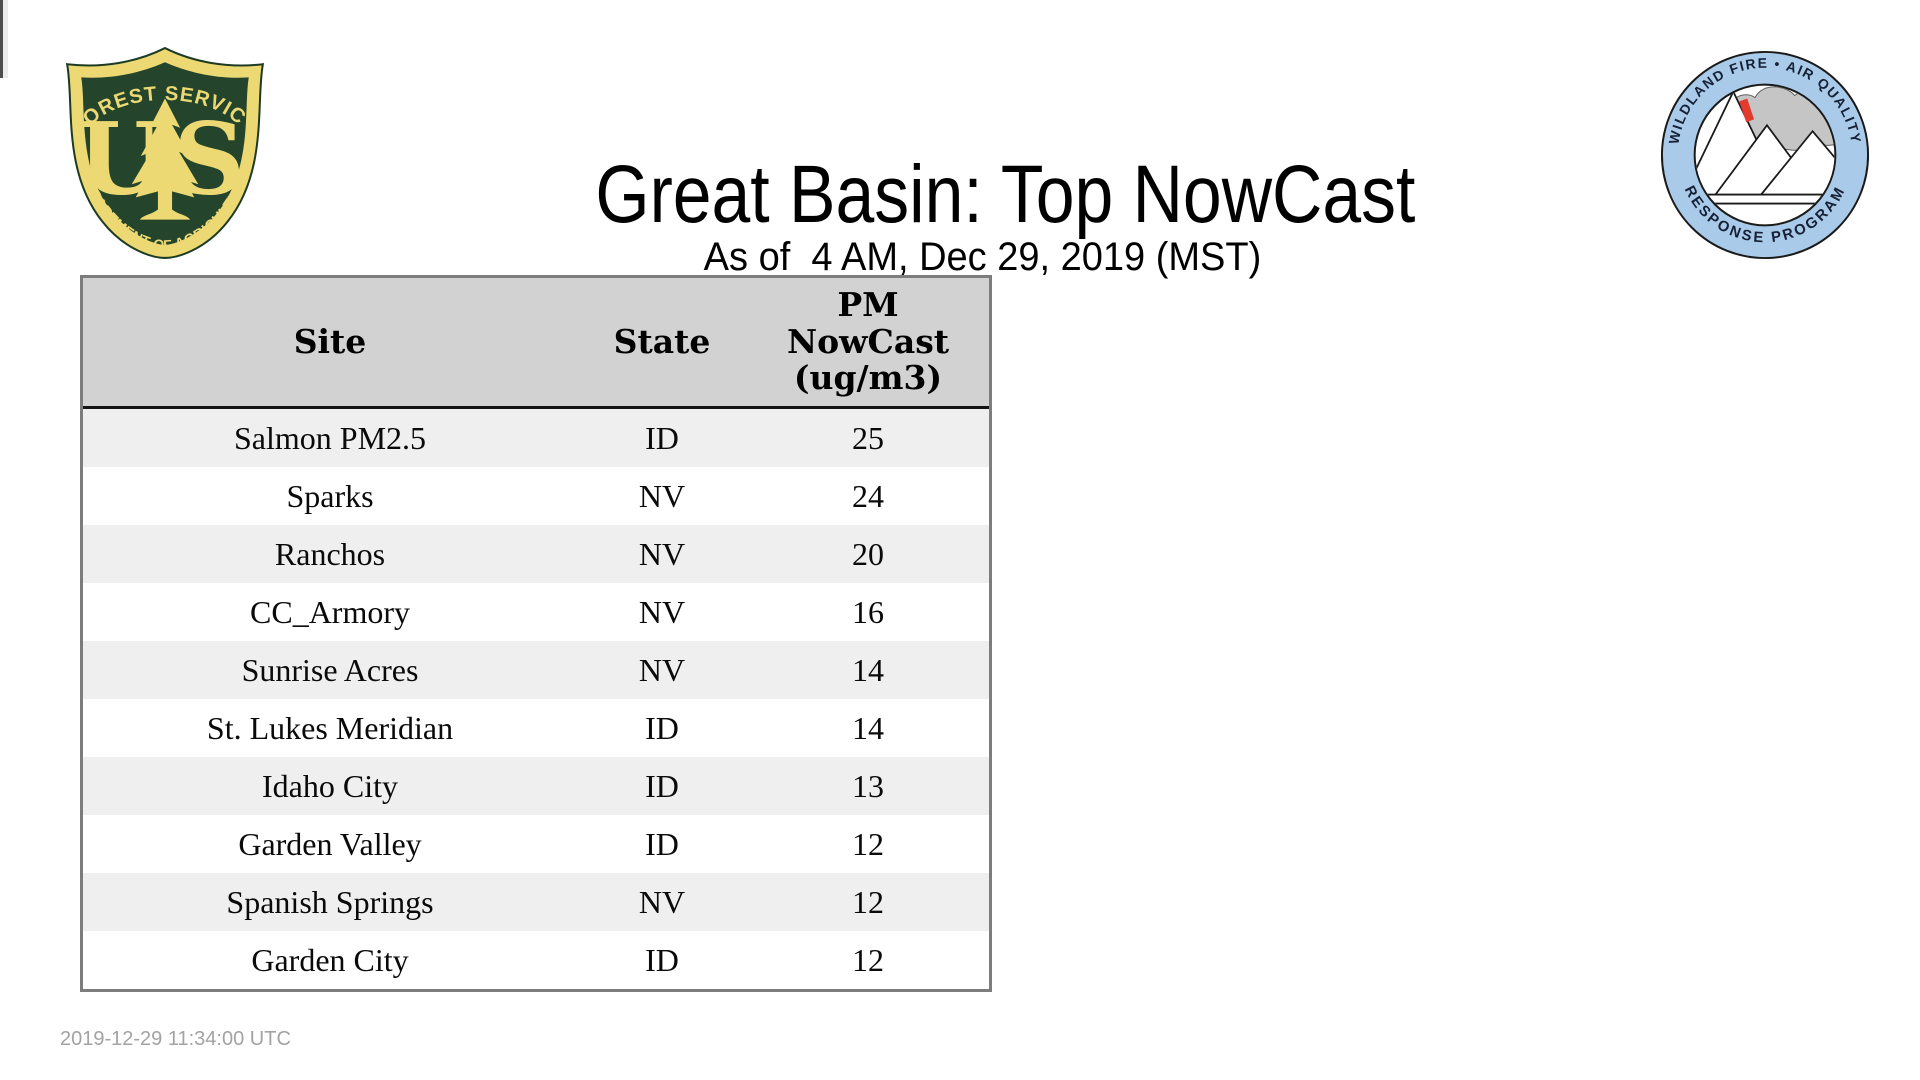  What do you see at coordinates (330, 612) in the screenshot?
I see `cell-site: CC_Armory` at bounding box center [330, 612].